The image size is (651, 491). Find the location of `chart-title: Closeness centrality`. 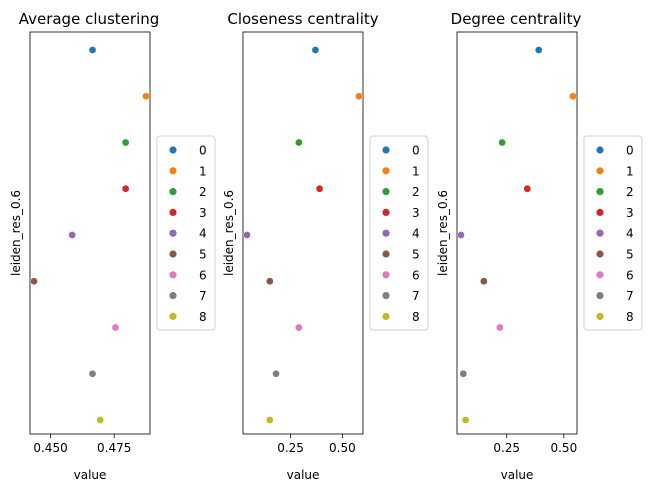

chart-title: Closeness centrality is located at coordinates (302, 19).